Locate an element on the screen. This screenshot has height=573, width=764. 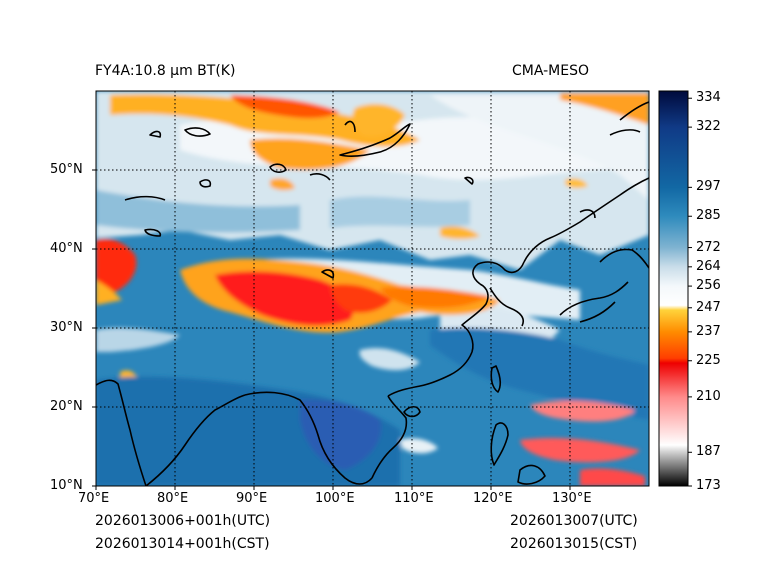
colorbar-tick-label: 272 is located at coordinates (708, 247).